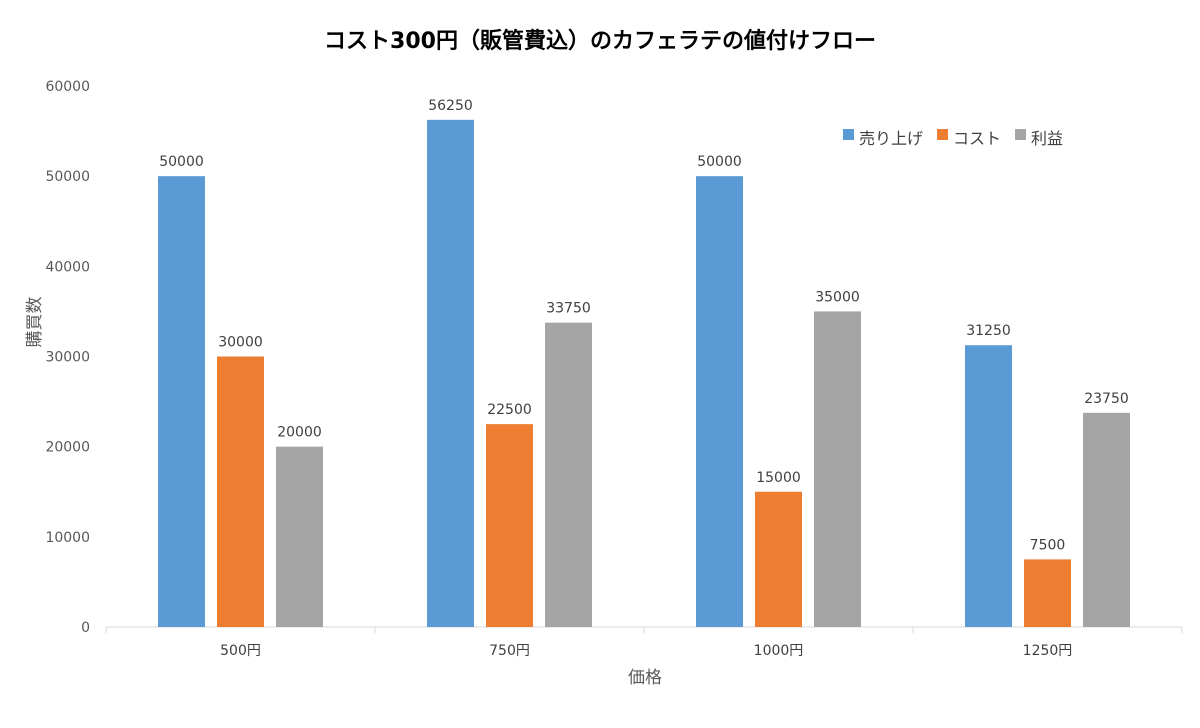 Image resolution: width=1200 pixels, height=728 pixels. What do you see at coordinates (509, 410) in the screenshot?
I see `data-label: 22500` at bounding box center [509, 410].